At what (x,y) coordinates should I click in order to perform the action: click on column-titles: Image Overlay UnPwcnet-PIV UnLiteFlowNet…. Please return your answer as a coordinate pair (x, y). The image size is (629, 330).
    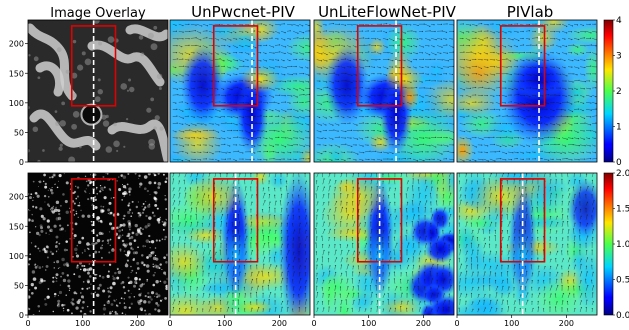
    Looking at the image, I should click on (301, 12).